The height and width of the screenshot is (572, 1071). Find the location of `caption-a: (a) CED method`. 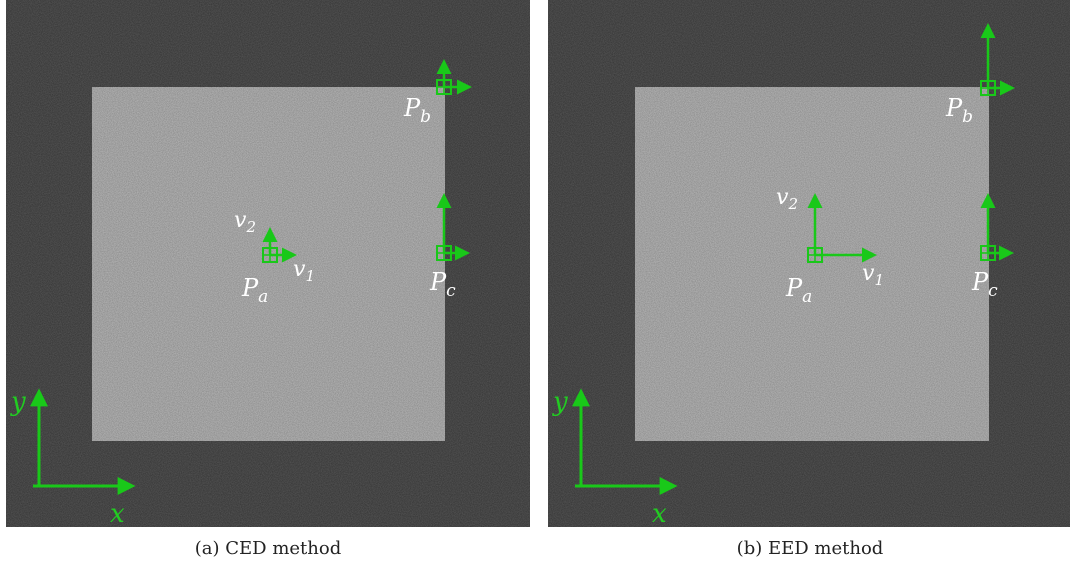

caption-a: (a) CED method is located at coordinates (268, 548).